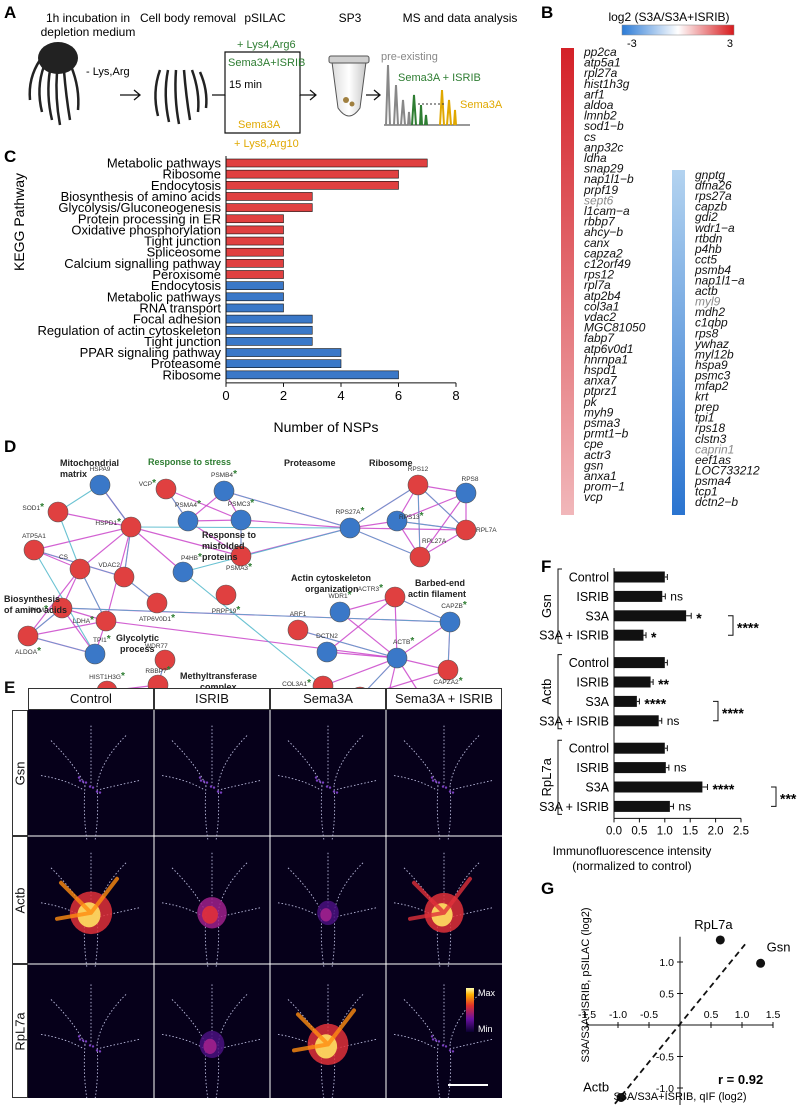  What do you see at coordinates (547, 888) in the screenshot?
I see `panel-g-label: G` at bounding box center [547, 888].